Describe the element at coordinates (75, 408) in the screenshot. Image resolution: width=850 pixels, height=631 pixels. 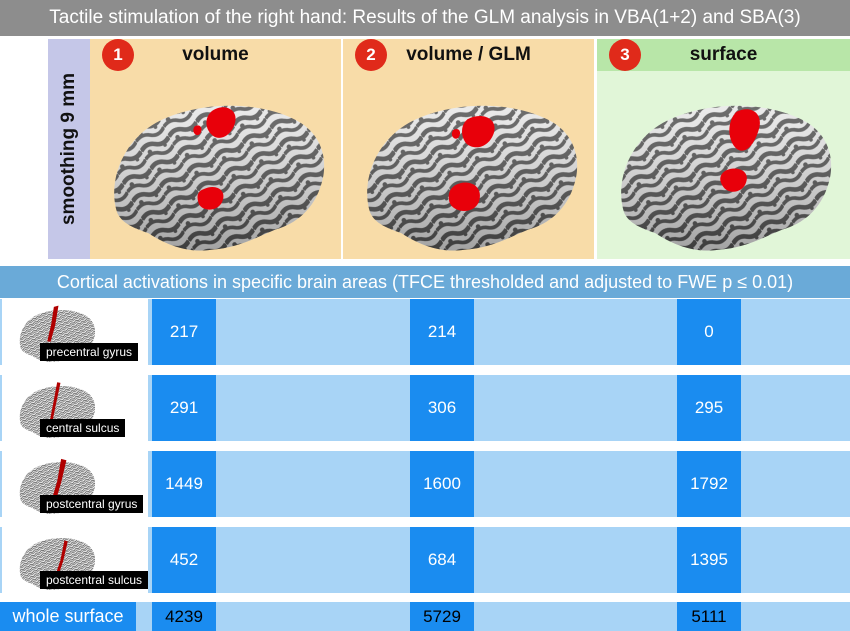
I see `region-thumbnail: central sulcus` at that location.